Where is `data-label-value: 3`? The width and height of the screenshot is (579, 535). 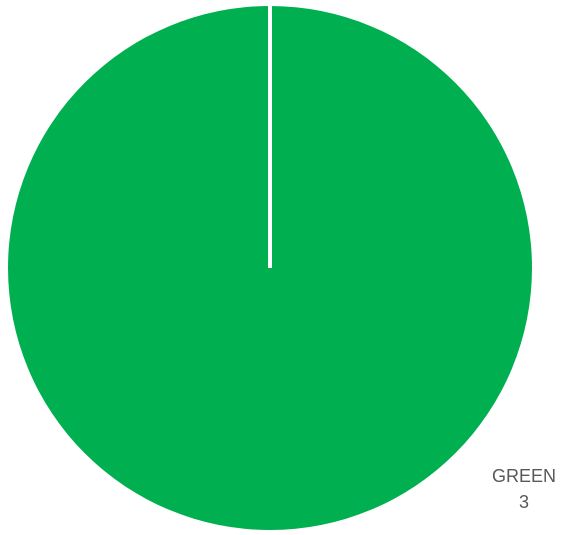
data-label-value: 3 is located at coordinates (523, 502).